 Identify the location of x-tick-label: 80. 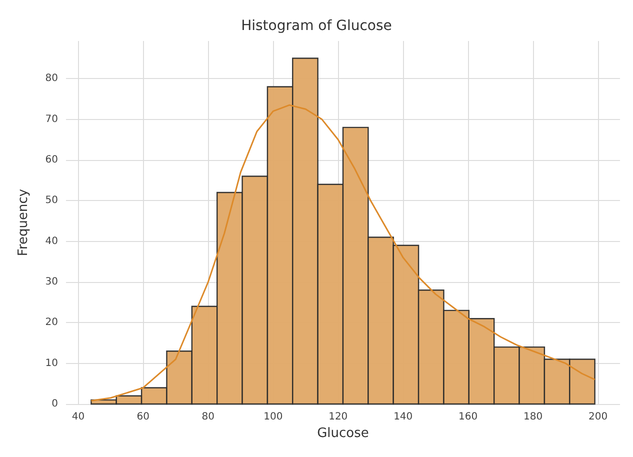
(208, 417).